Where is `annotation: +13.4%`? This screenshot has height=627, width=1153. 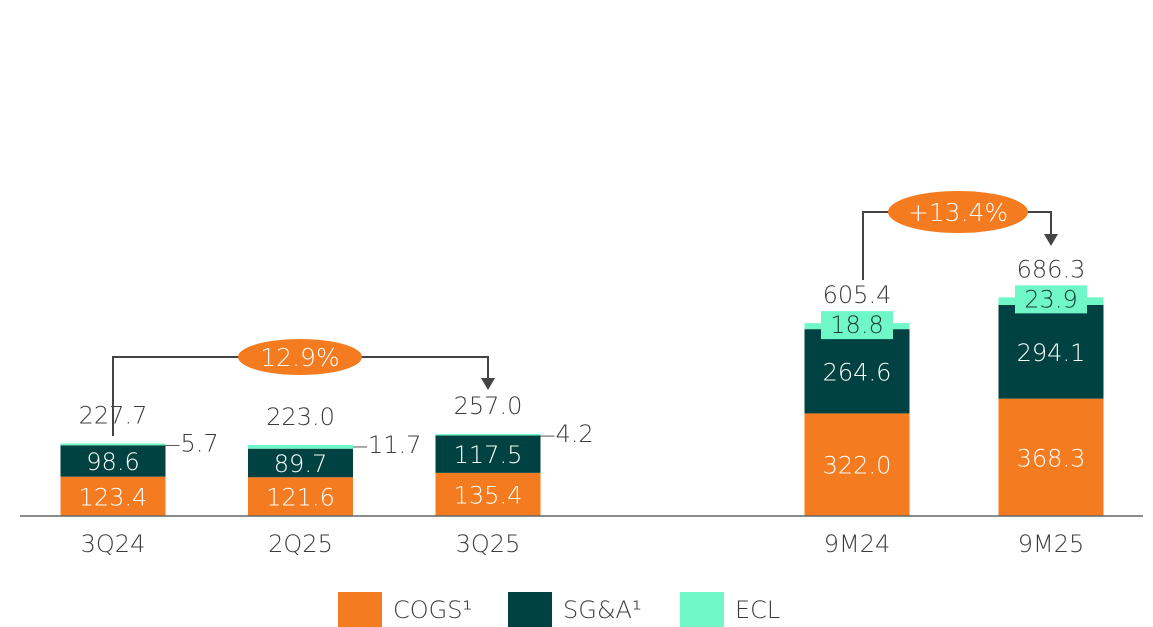 annotation: +13.4% is located at coordinates (958, 212).